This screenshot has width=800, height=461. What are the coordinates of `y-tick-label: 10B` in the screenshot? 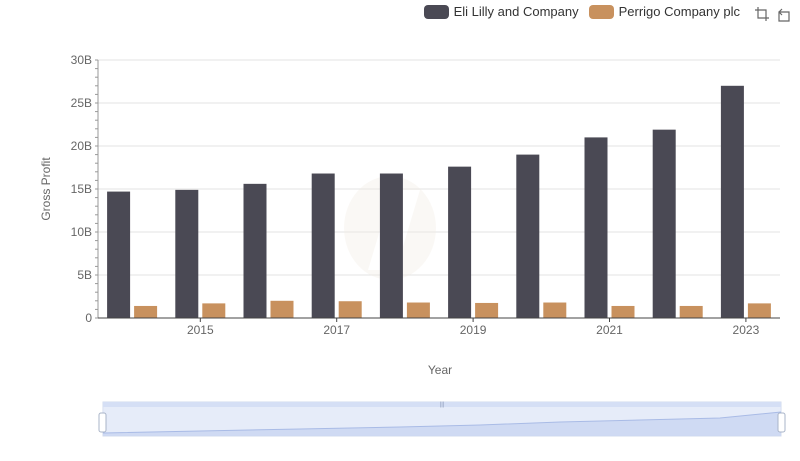 It's located at (81, 232).